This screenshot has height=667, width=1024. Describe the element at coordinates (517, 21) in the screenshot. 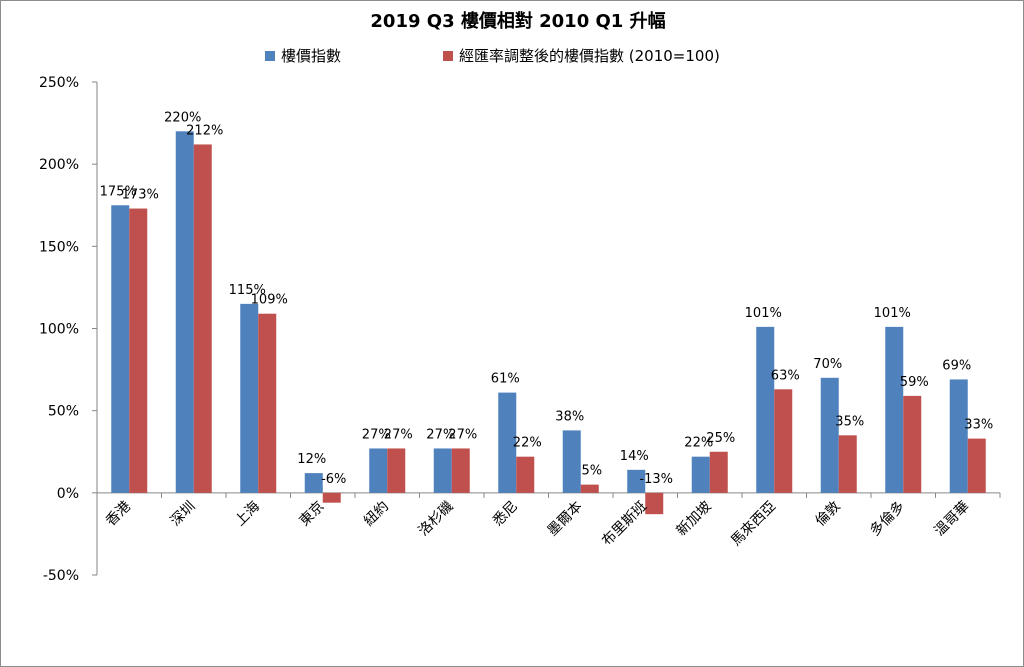

I see `chart-title: 2019 Q3 樓價相對 2010 Q1 升幅` at that location.